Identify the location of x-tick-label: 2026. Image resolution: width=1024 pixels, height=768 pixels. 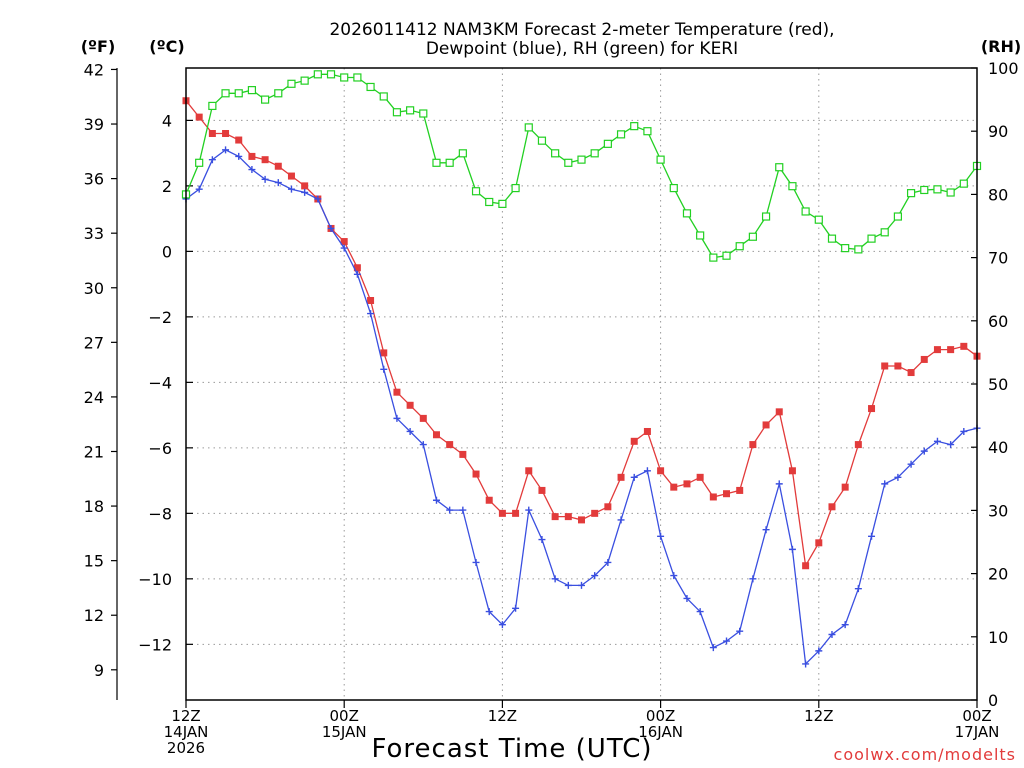
(186, 748).